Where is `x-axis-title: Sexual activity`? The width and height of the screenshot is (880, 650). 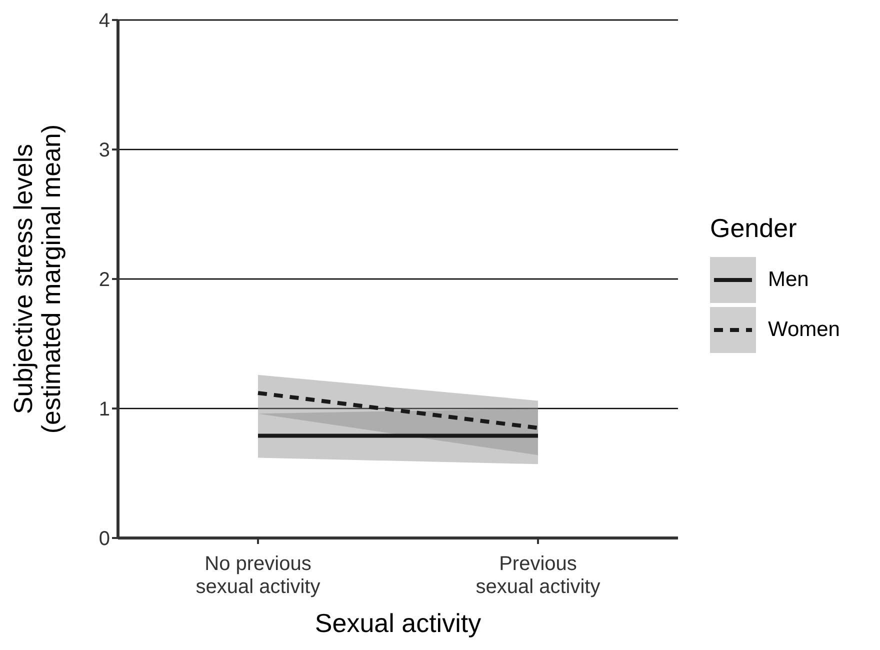 x-axis-title: Sexual activity is located at coordinates (398, 623).